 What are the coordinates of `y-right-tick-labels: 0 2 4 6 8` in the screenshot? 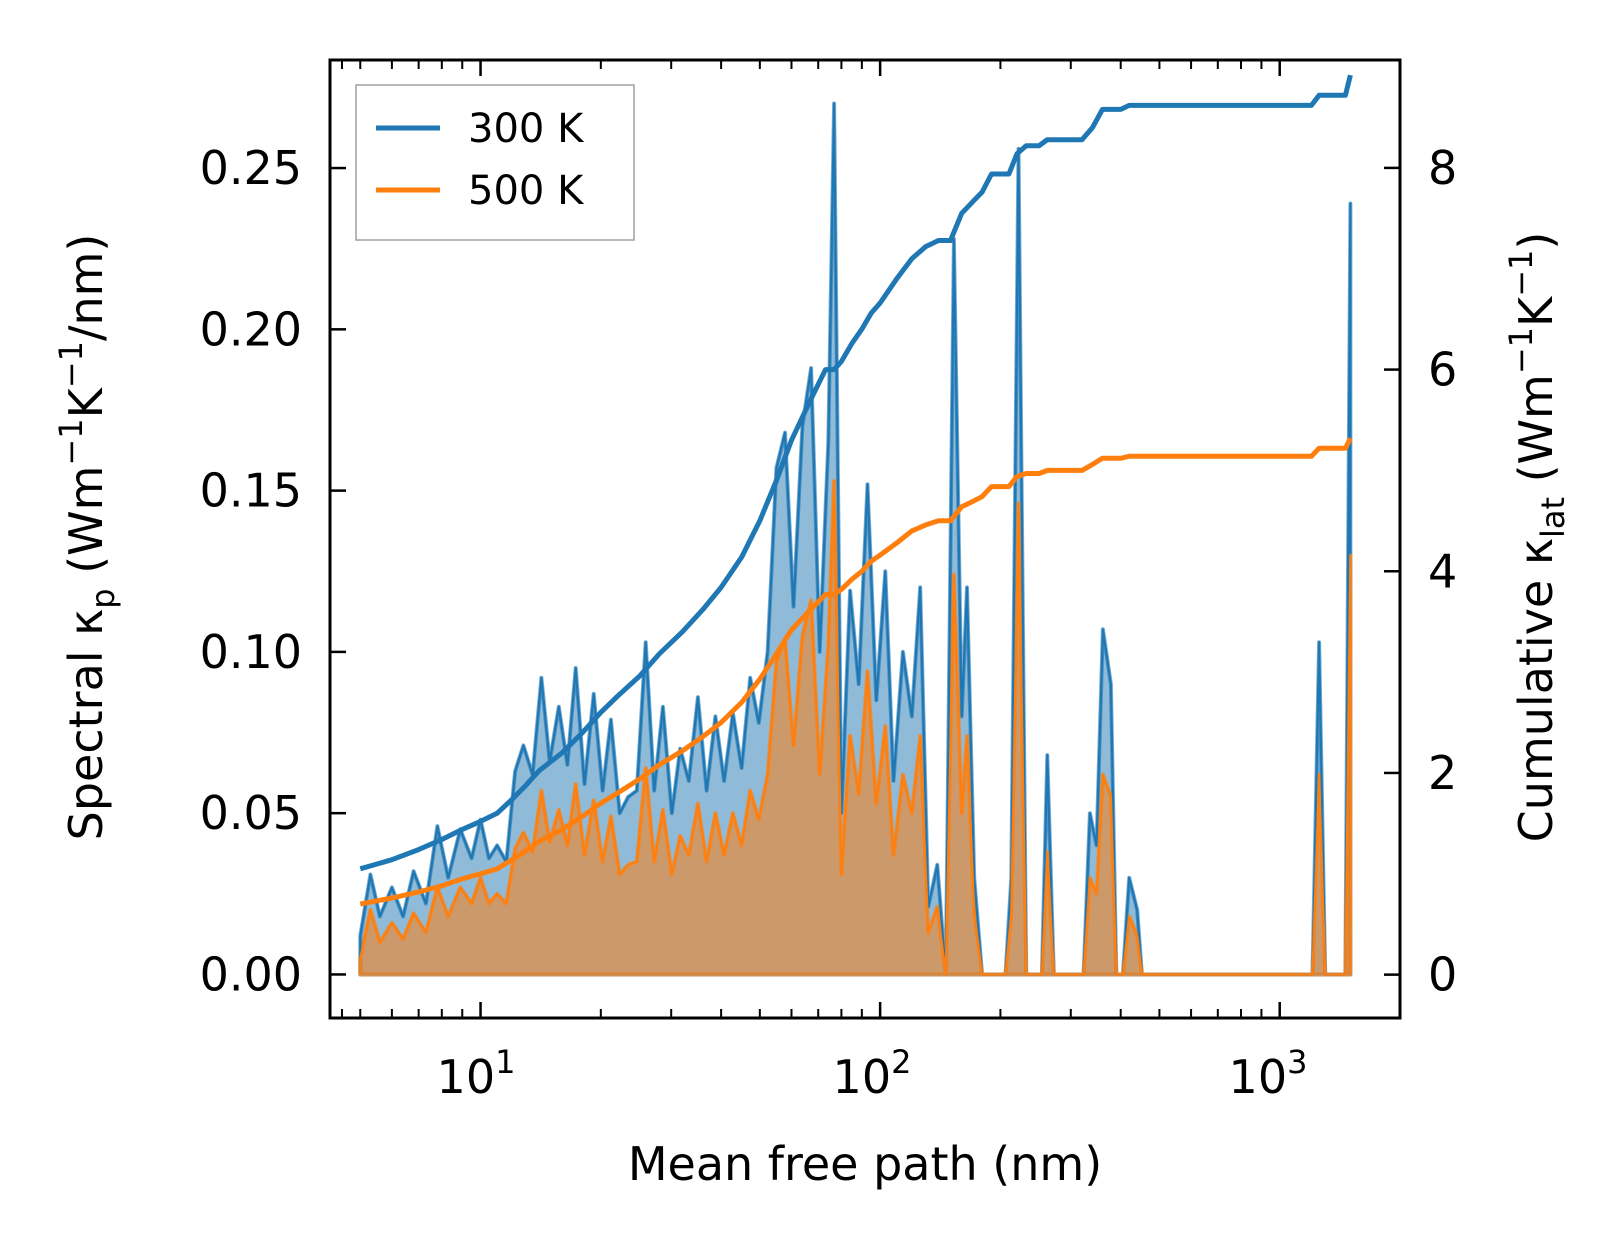 It's located at (1442, 571).